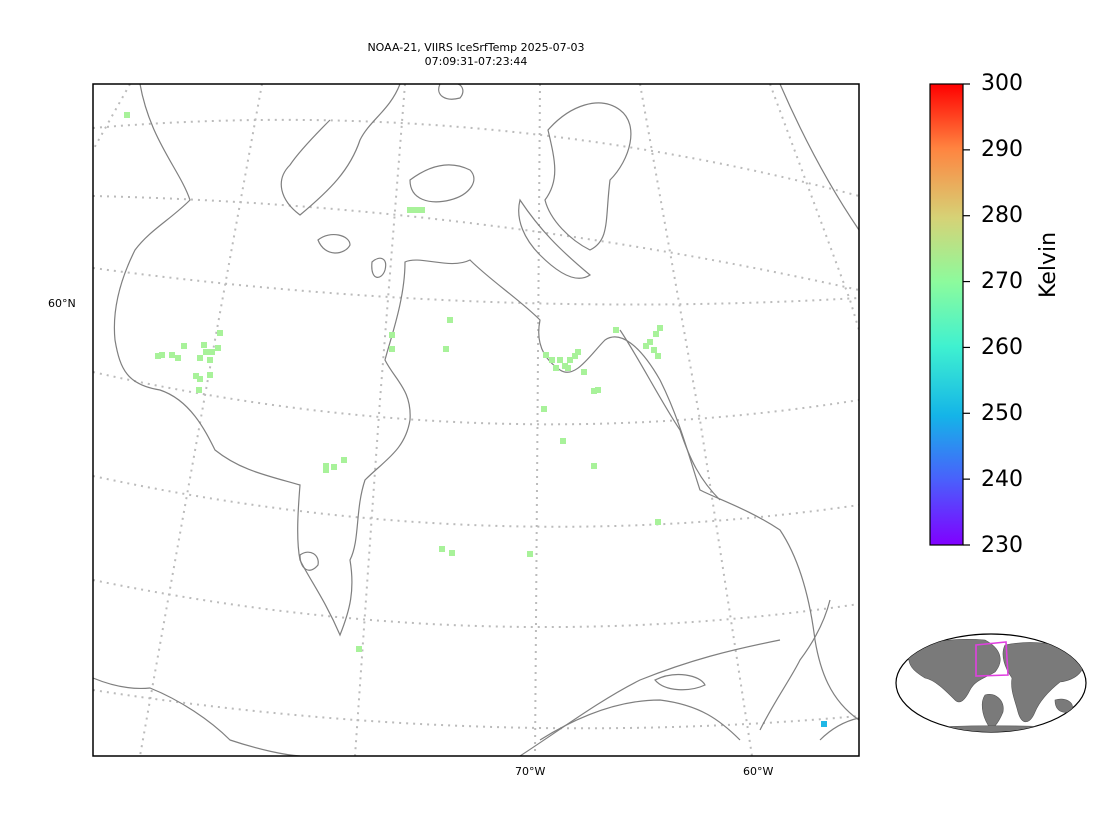 Image resolution: width=1120 pixels, height=840 pixels. Describe the element at coordinates (62, 303) in the screenshot. I see `lat-label-60n: 60°N` at that location.